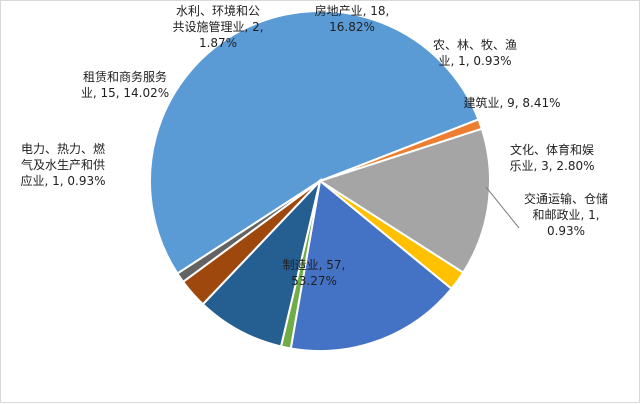 This screenshot has height=404, width=640. Describe the element at coordinates (62, 164) in the screenshot. I see `data-label: 电力、热力、燃气及水生产和供应业, 1, 0.93%` at that location.